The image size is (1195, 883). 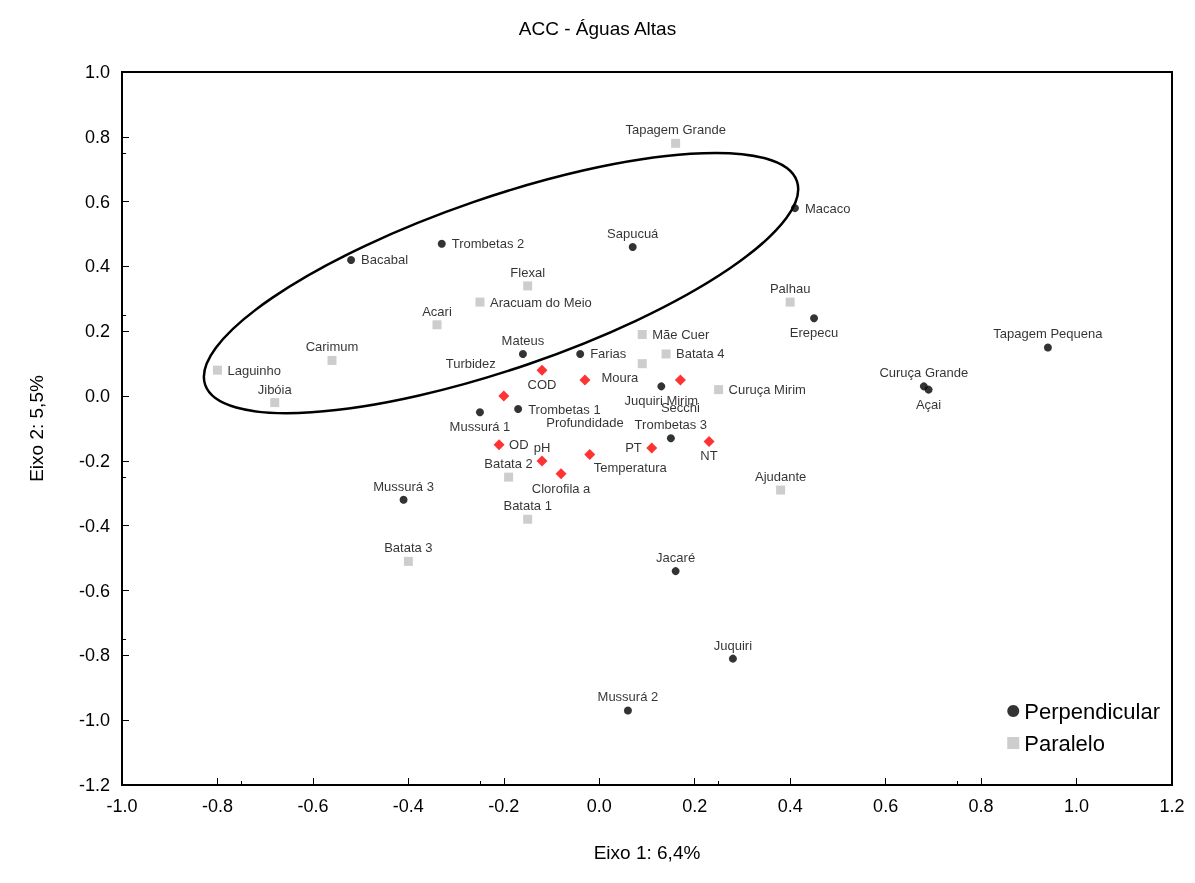 What do you see at coordinates (385, 260) in the screenshot?
I see `data-label: Bacabal` at bounding box center [385, 260].